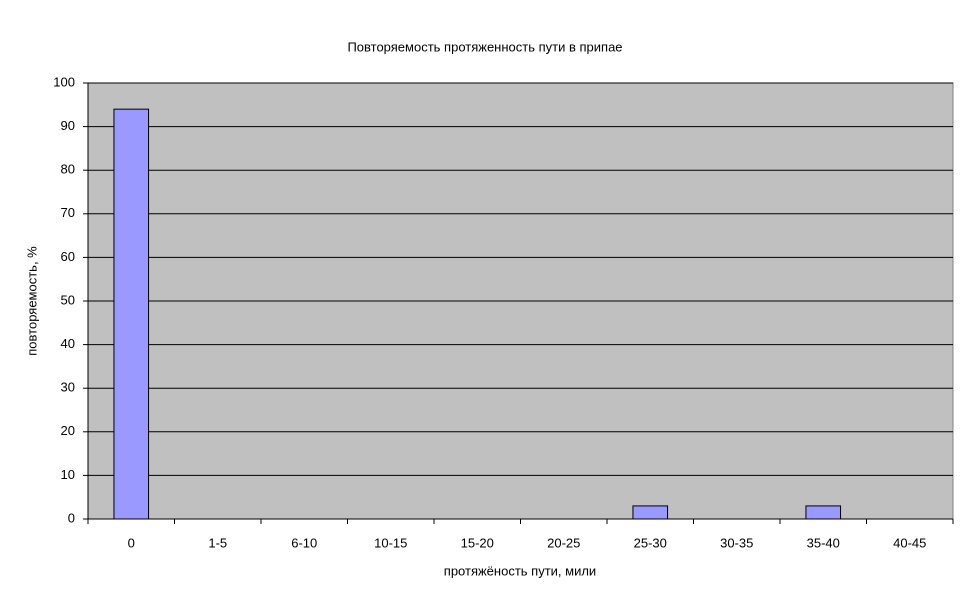  Describe the element at coordinates (68, 430) in the screenshot. I see `y-tick-label: 20` at that location.